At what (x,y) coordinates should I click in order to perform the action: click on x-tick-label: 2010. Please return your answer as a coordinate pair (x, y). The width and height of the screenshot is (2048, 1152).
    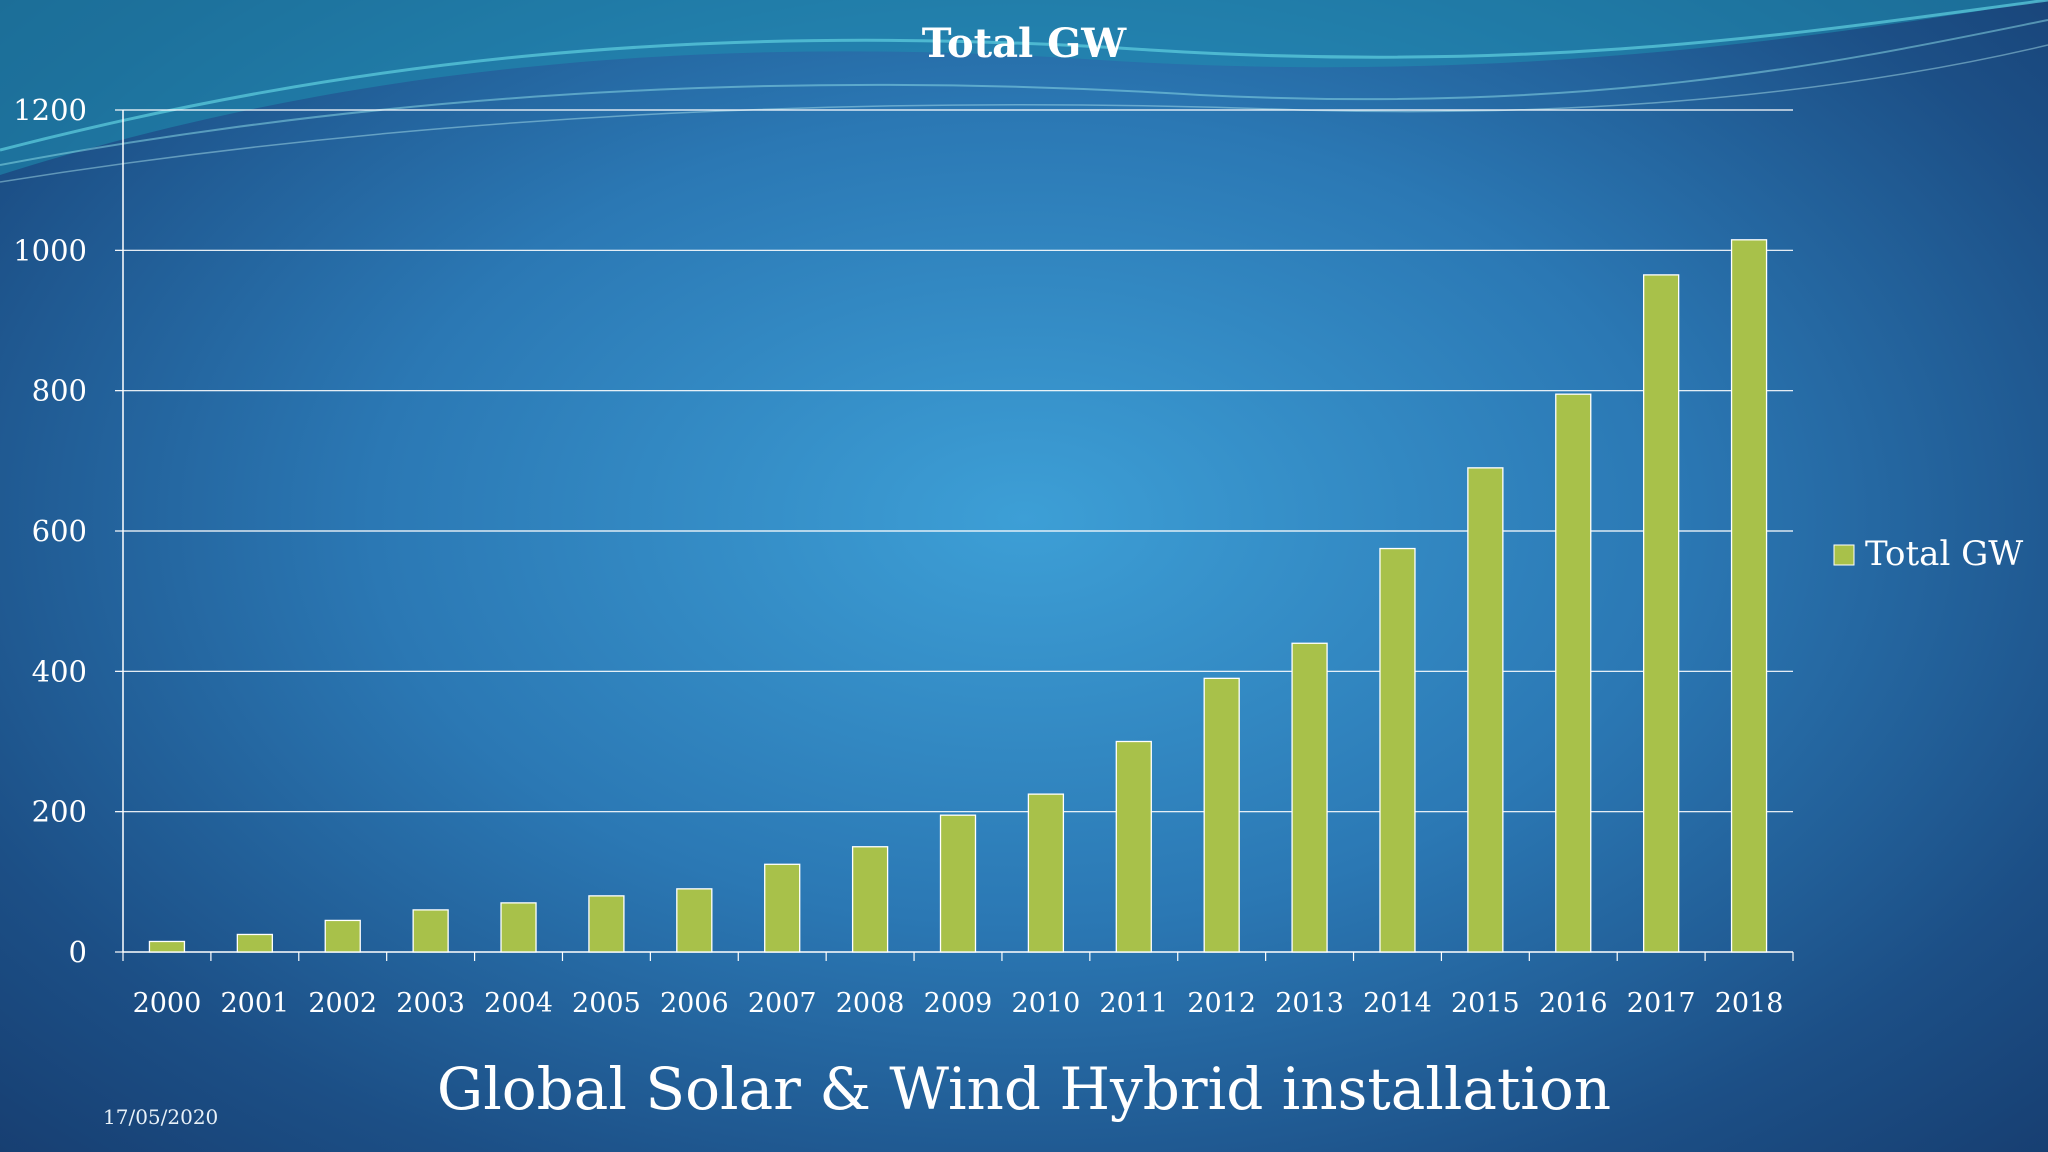
    Looking at the image, I should click on (1046, 1003).